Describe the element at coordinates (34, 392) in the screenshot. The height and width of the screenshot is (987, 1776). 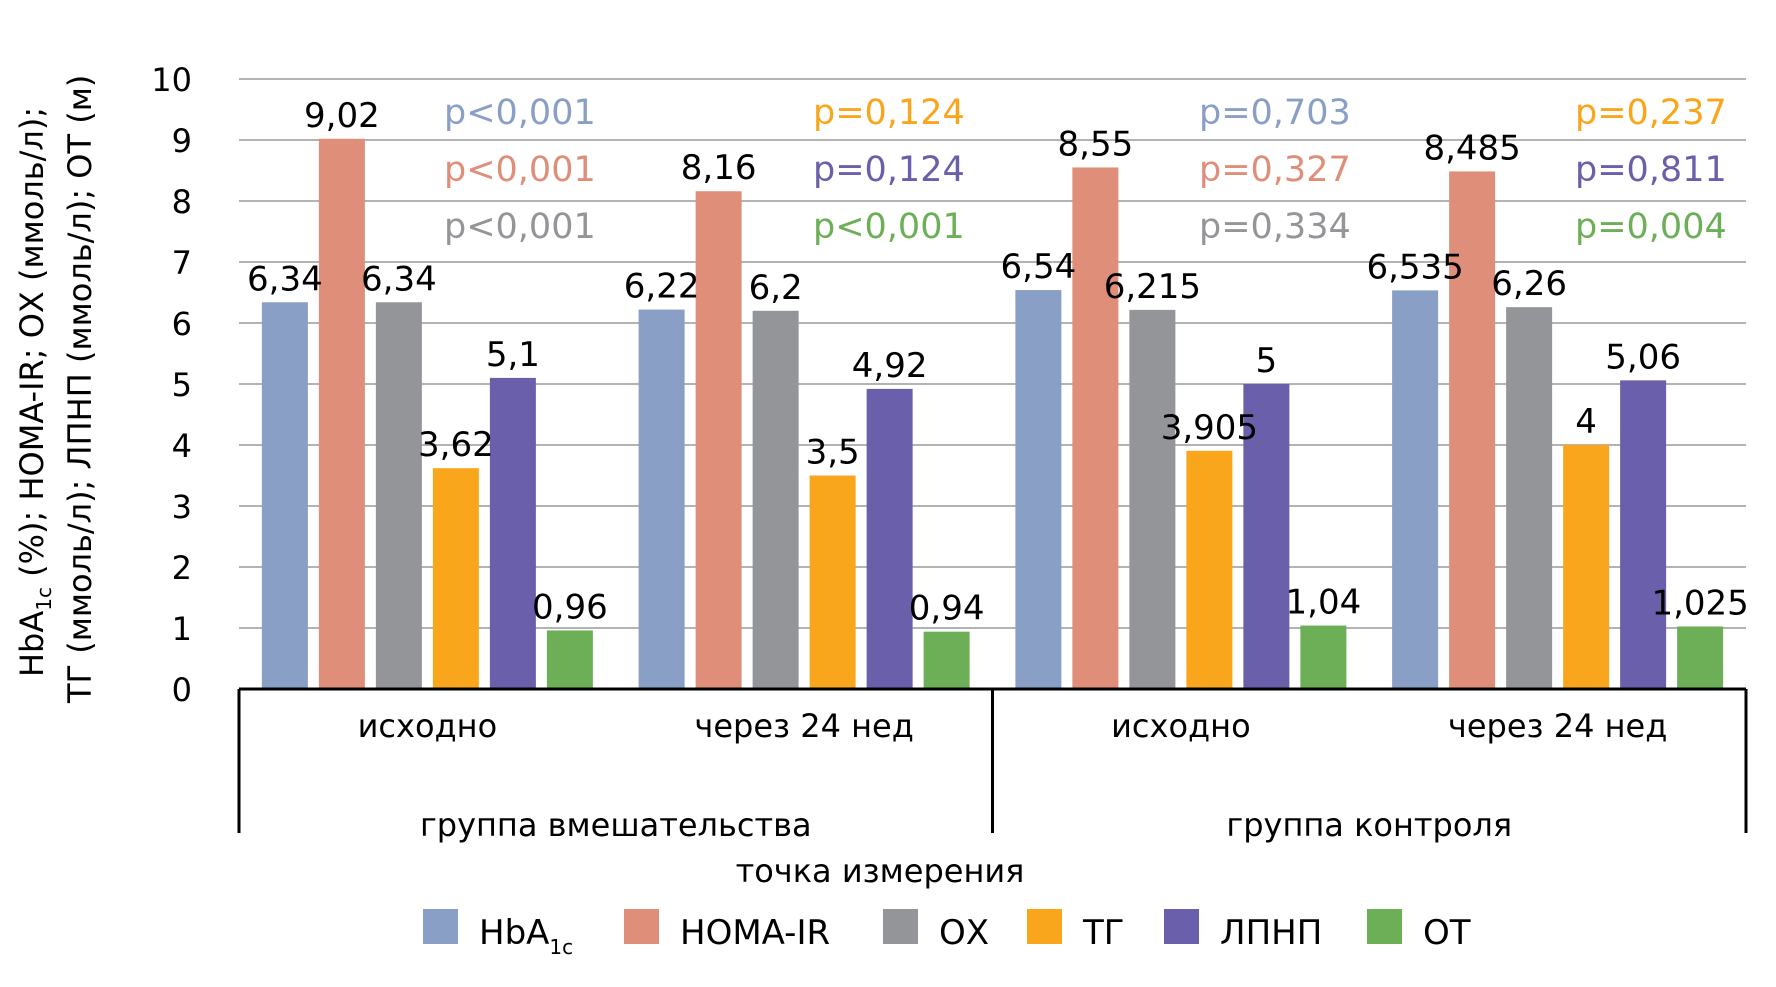
I see `y-axis-label-line1: HbA1c (%); HOMA-IR; ОХ (ммоль/л);` at that location.